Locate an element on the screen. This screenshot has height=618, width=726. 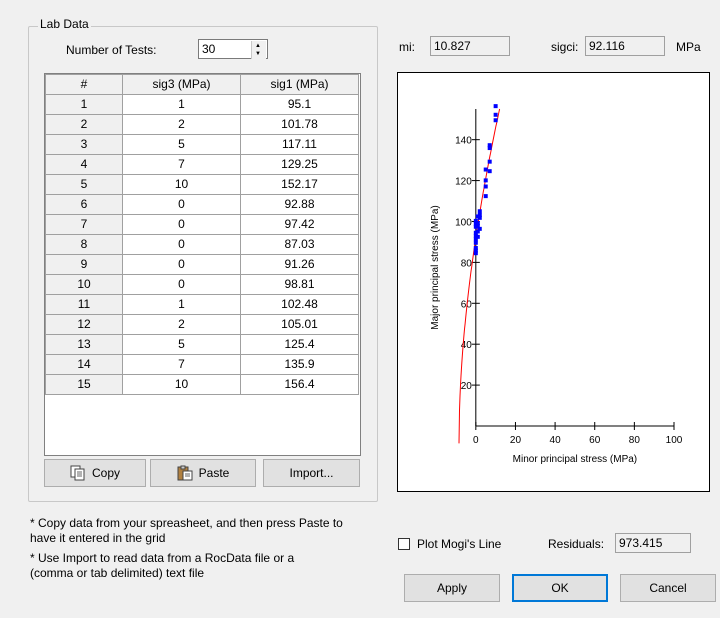
spin-up-icon: ▲ is located at coordinates (258, 46).